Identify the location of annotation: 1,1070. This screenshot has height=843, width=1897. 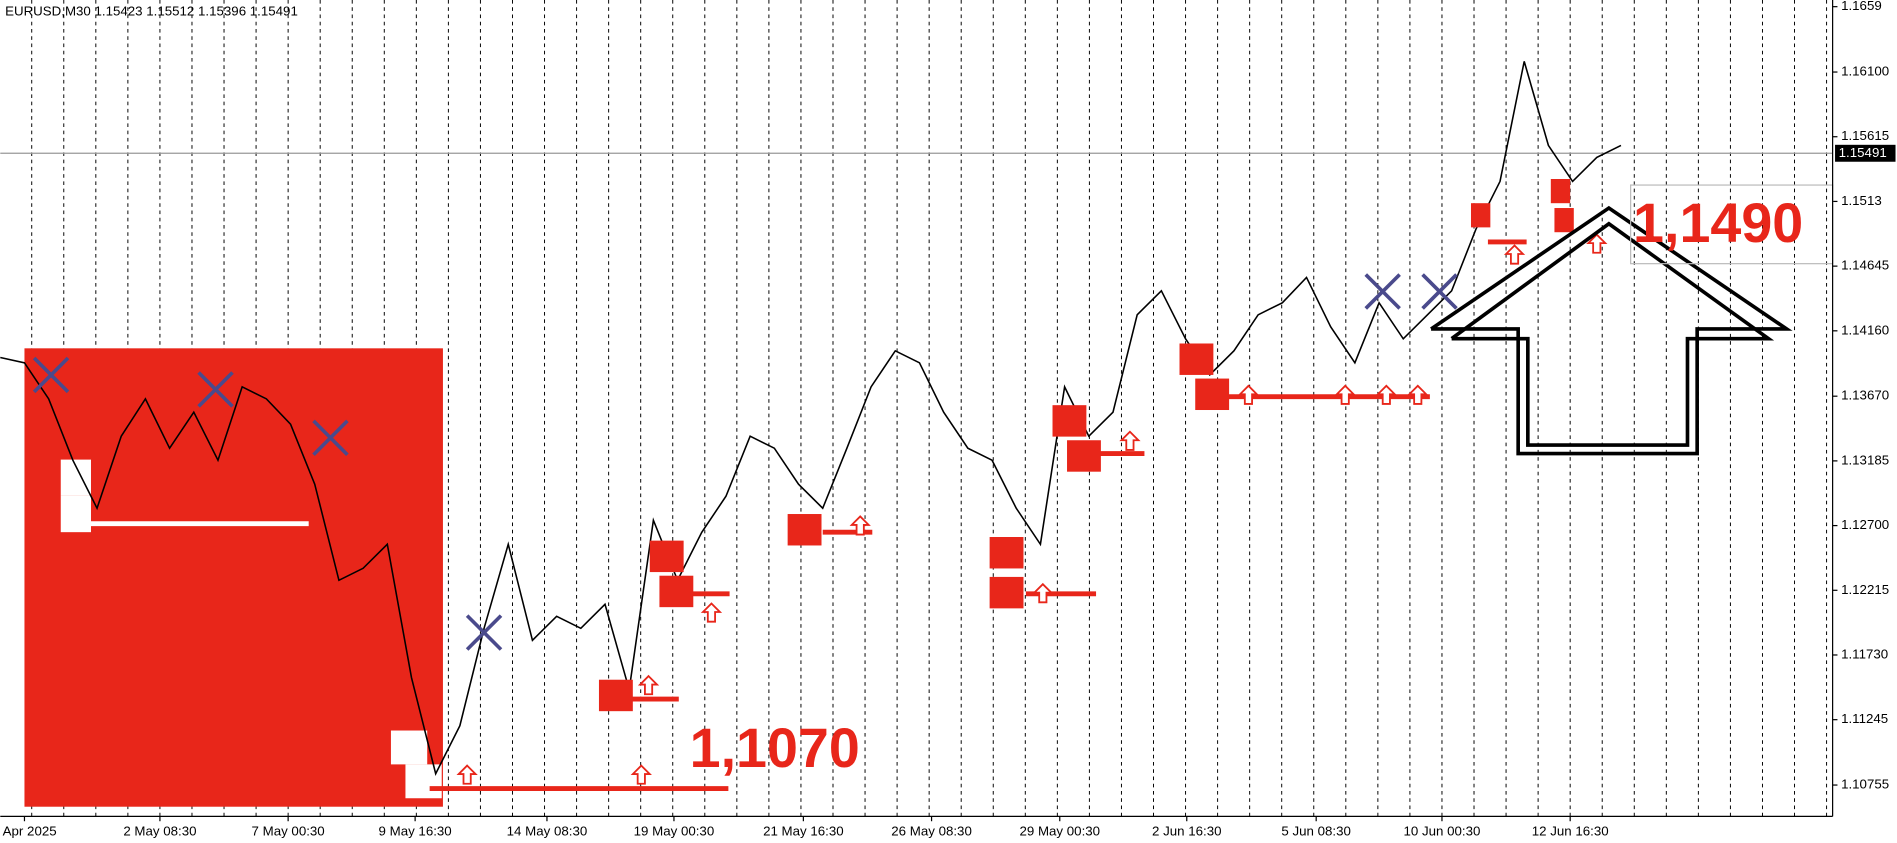
(775, 748).